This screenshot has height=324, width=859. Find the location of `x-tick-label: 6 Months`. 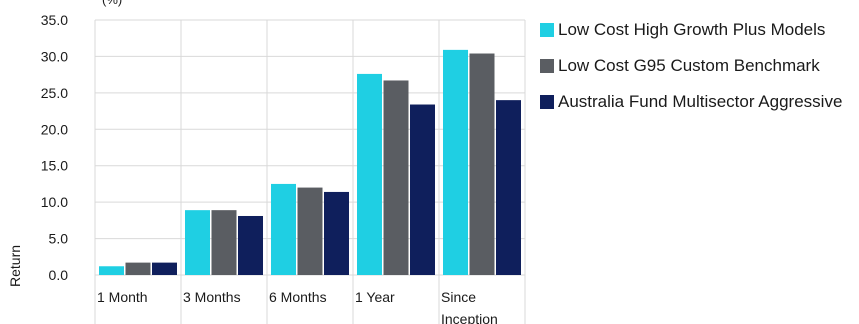

x-tick-label: 6 Months is located at coordinates (298, 297).